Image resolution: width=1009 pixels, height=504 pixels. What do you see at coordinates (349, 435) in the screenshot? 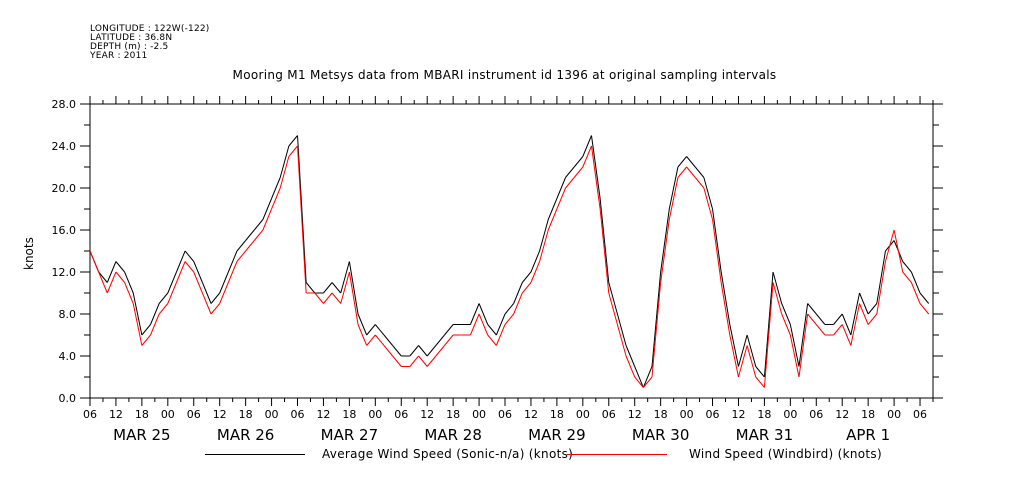
I see `x-day-label: MAR 27` at bounding box center [349, 435].